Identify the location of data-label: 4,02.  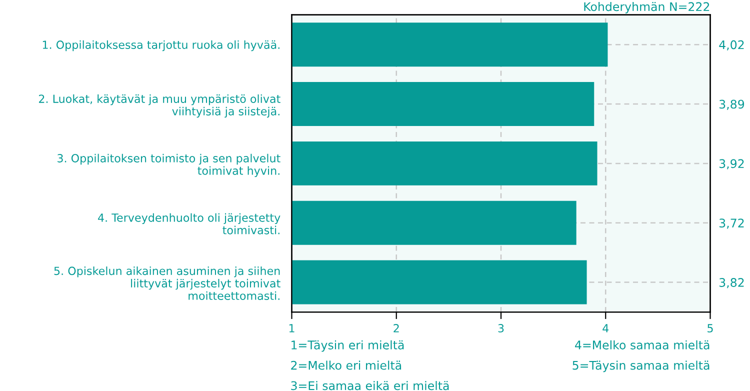
(731, 45).